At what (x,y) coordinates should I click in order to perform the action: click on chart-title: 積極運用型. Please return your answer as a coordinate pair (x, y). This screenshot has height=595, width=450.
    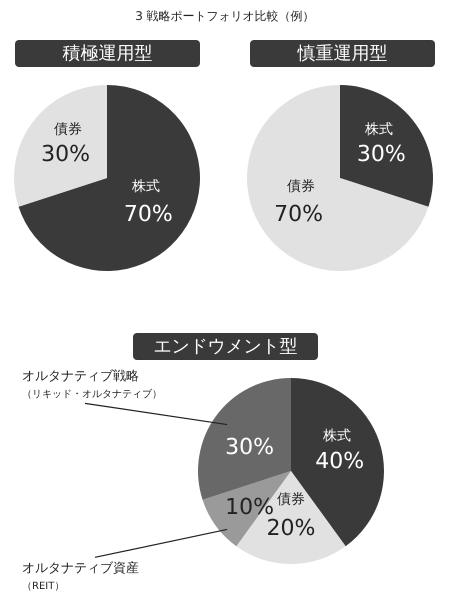
    Looking at the image, I should click on (107, 53).